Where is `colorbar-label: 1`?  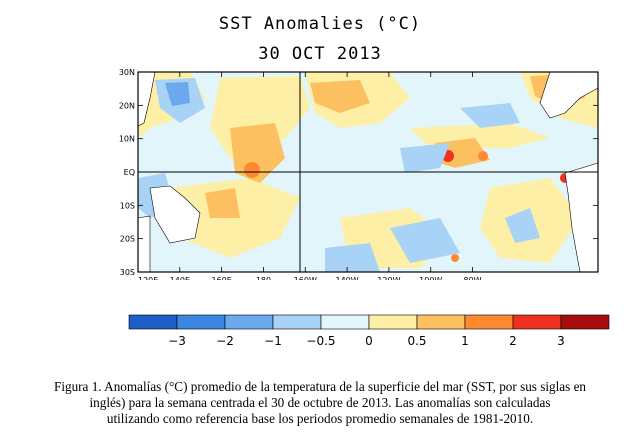 colorbar-label: 1 is located at coordinates (465, 341).